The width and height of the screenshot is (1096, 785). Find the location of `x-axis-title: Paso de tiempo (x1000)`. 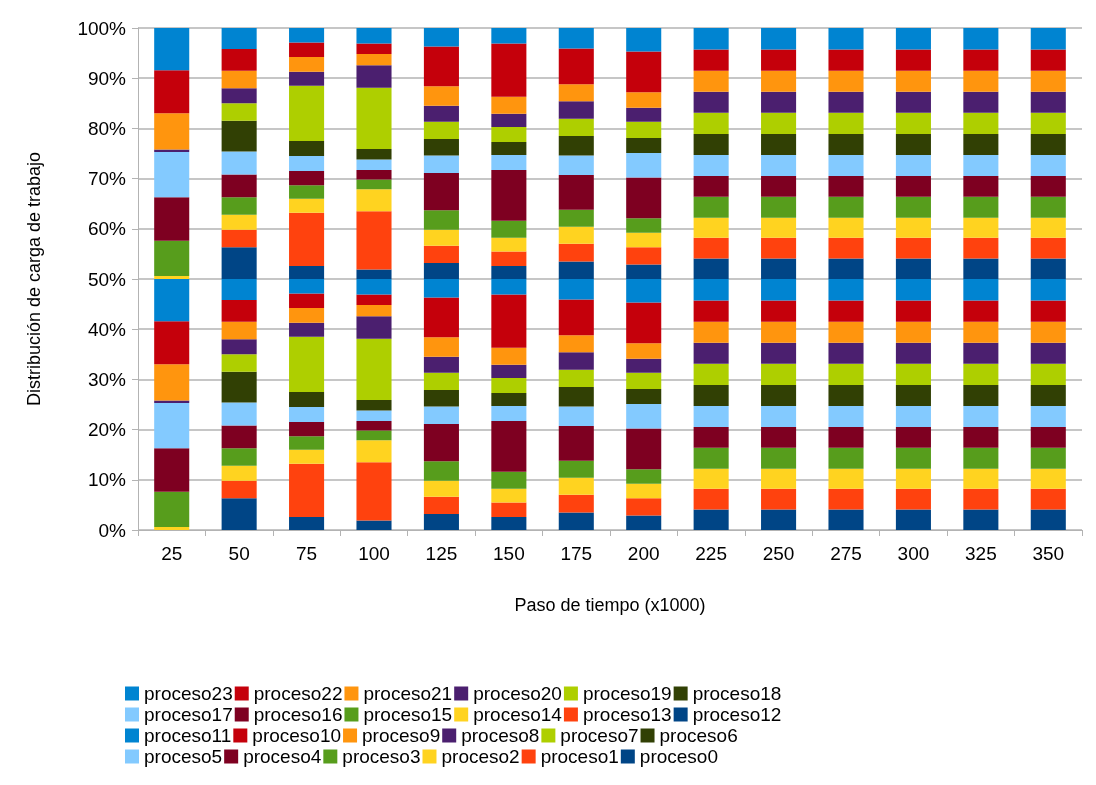

x-axis-title: Paso de tiempo (x1000) is located at coordinates (610, 605).